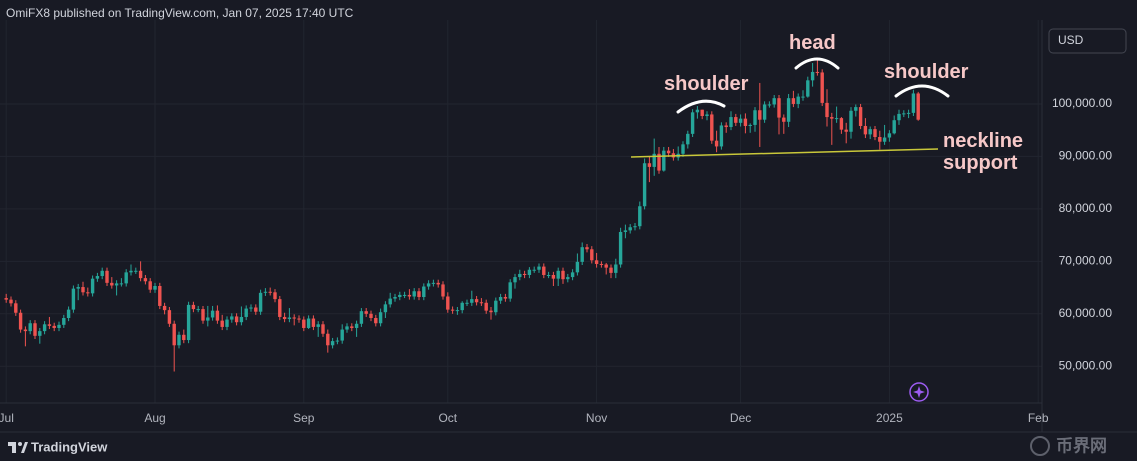 The image size is (1137, 461). Describe the element at coordinates (69, 446) in the screenshot. I see `brand: TradingView` at that location.